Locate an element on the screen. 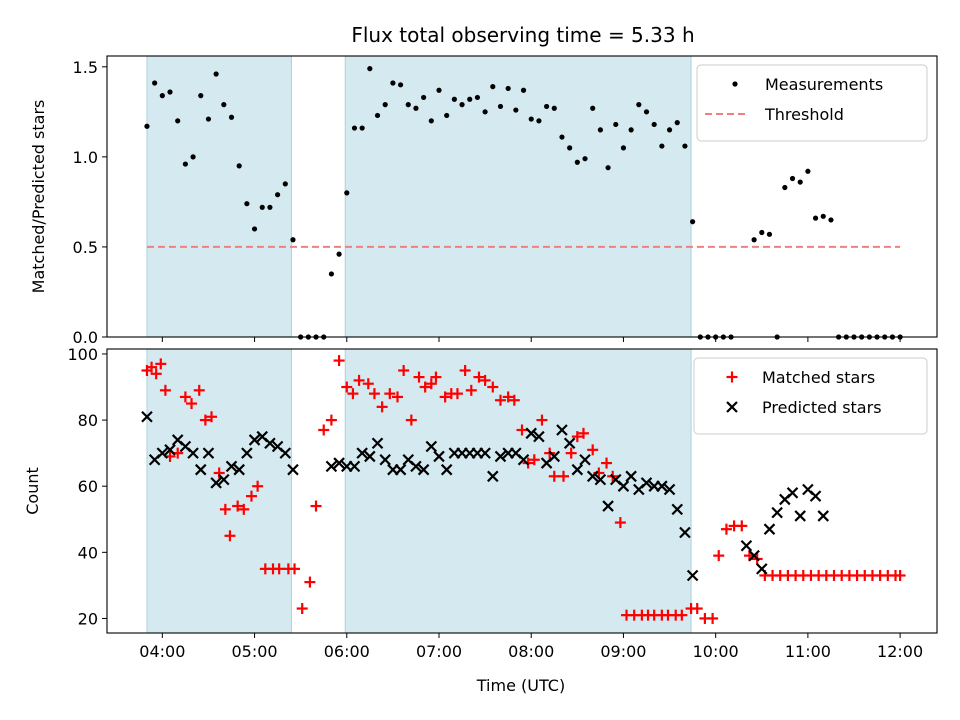 The width and height of the screenshot is (960, 720). y-tick-label: 100 is located at coordinates (82, 354).